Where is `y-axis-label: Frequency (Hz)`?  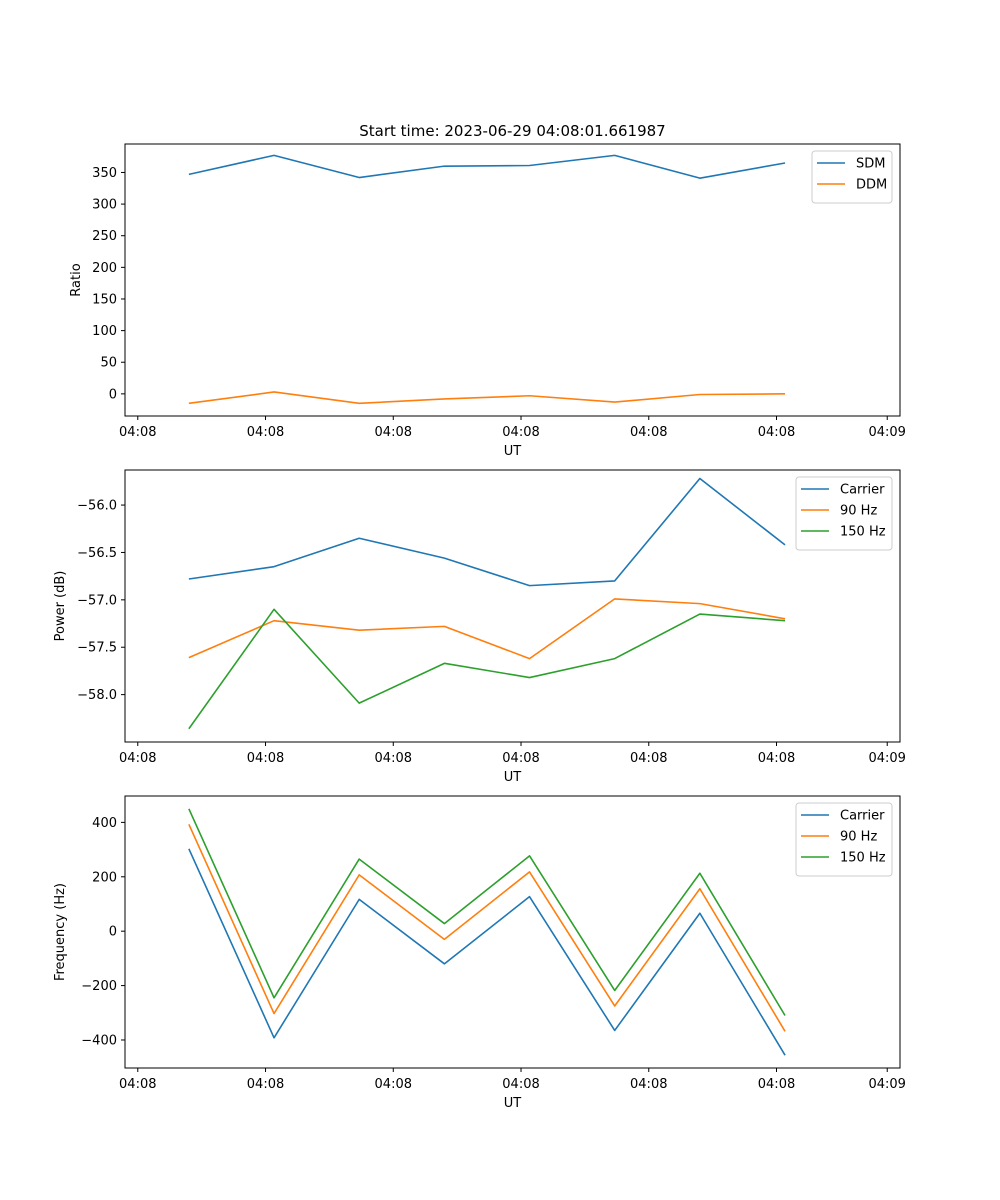
y-axis-label: Frequency (Hz) is located at coordinates (60, 932).